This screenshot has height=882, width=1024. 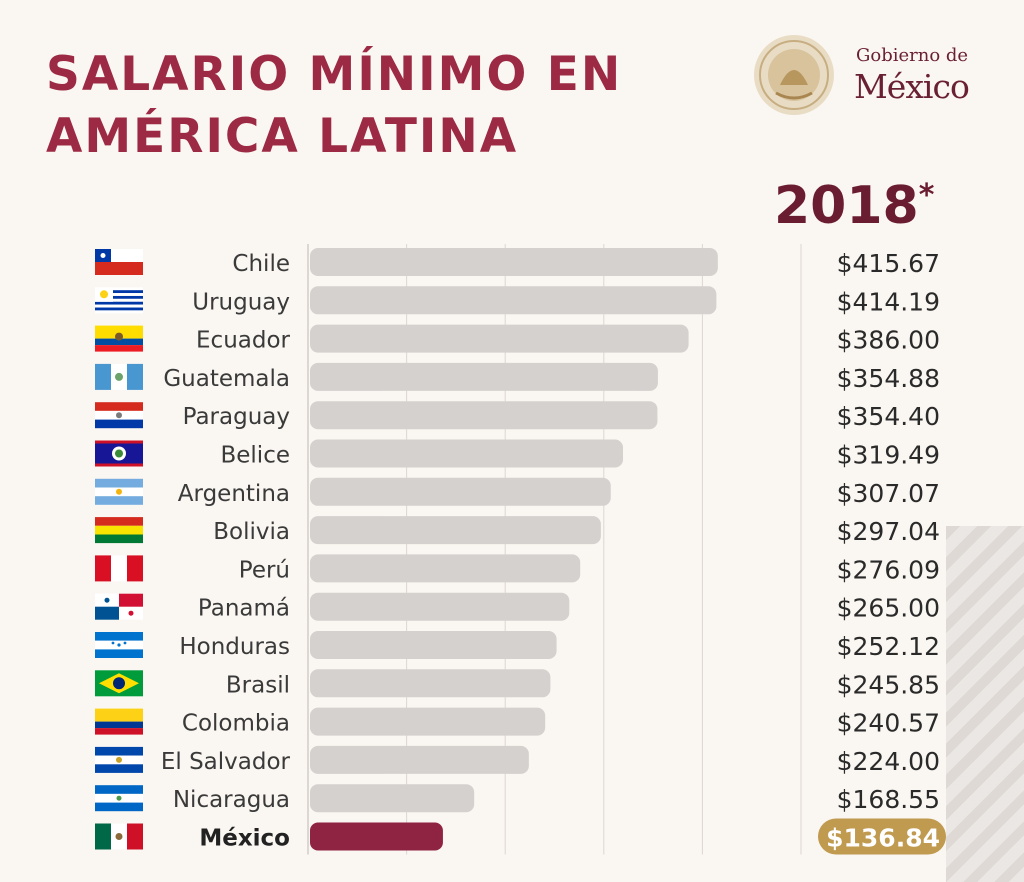 What do you see at coordinates (888, 378) in the screenshot?
I see `value-label: $354.88` at bounding box center [888, 378].